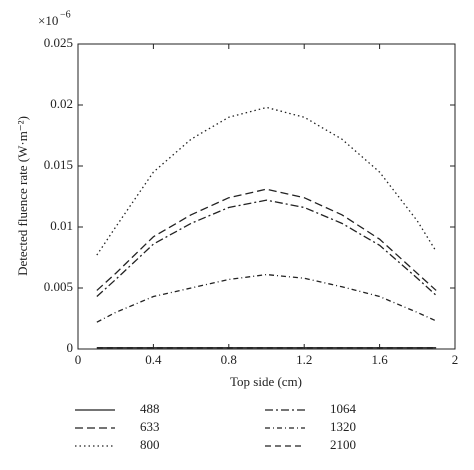 Image resolution: width=474 pixels, height=470 pixels. I want to click on legend-label: 2100, so click(343, 444).